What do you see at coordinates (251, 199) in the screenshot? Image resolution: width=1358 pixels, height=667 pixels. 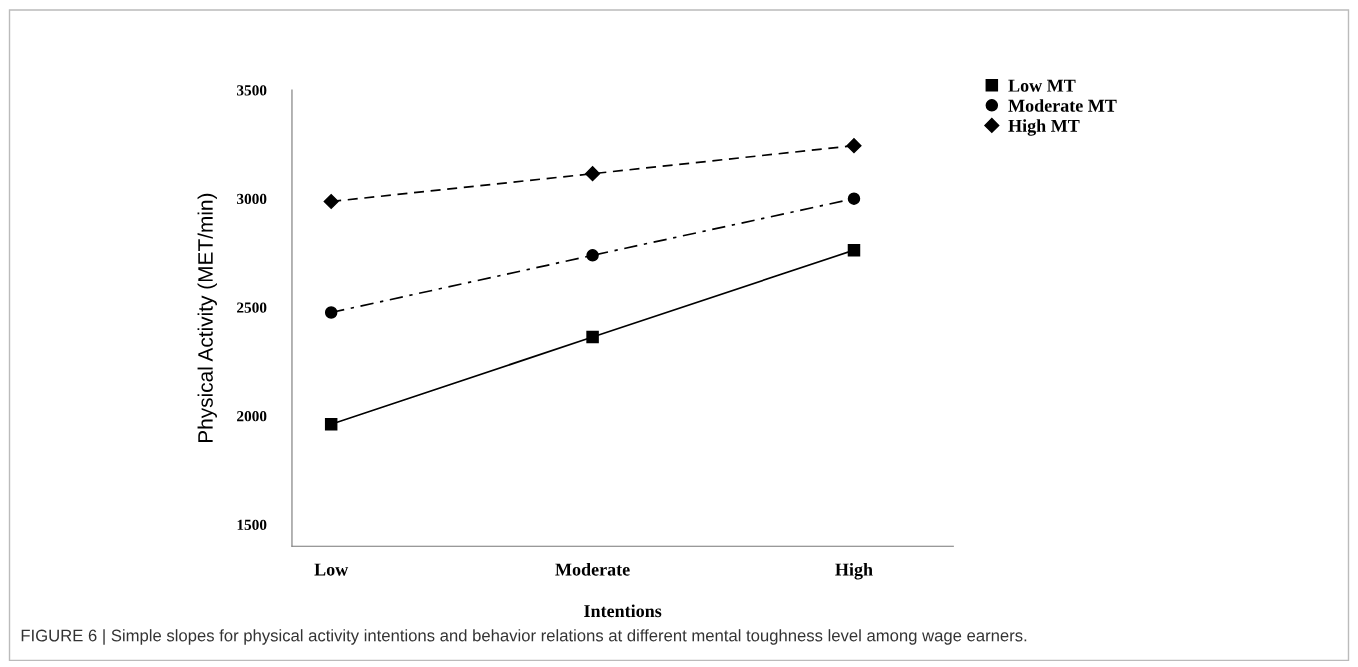 I see `y-tick-label: 3000` at bounding box center [251, 199].